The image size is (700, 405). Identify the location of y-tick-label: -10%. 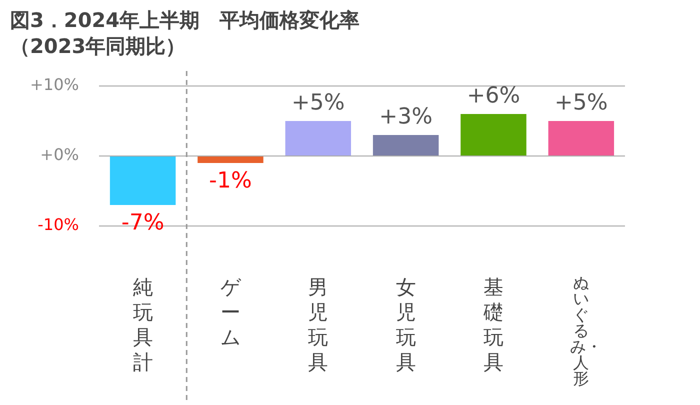
(58, 224).